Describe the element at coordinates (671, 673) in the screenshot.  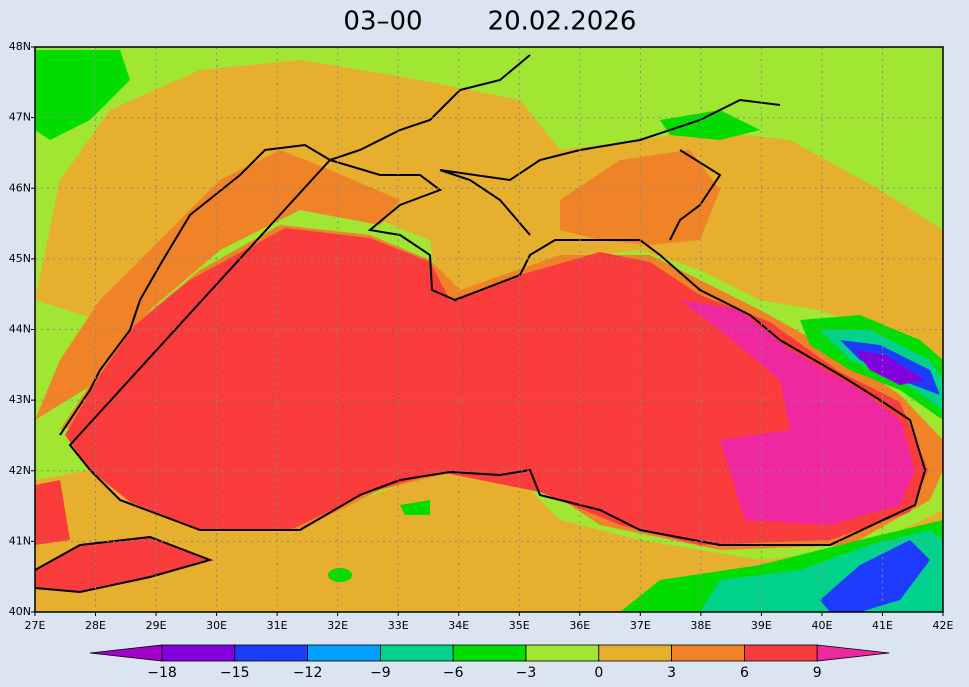
I see `colorbar-label: 3` at that location.